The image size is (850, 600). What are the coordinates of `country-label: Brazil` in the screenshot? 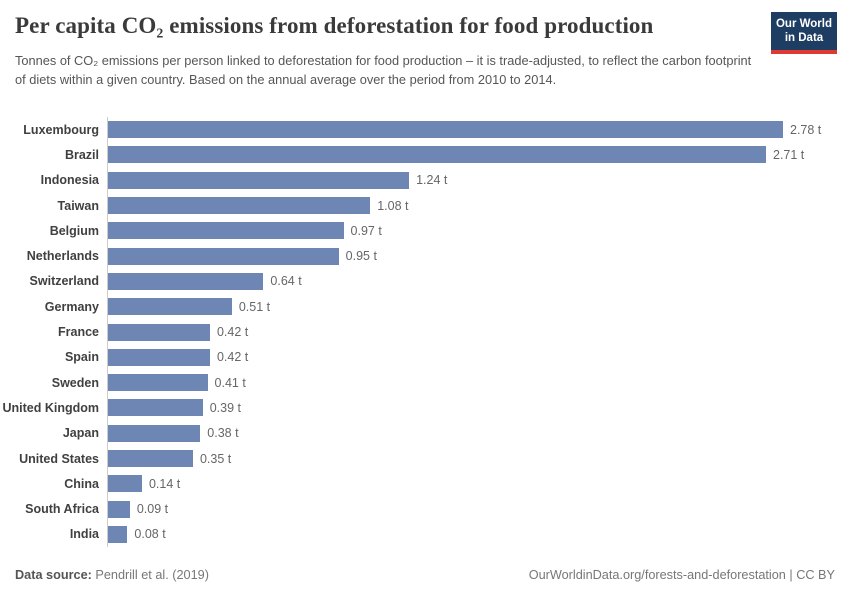 It's located at (81, 154).